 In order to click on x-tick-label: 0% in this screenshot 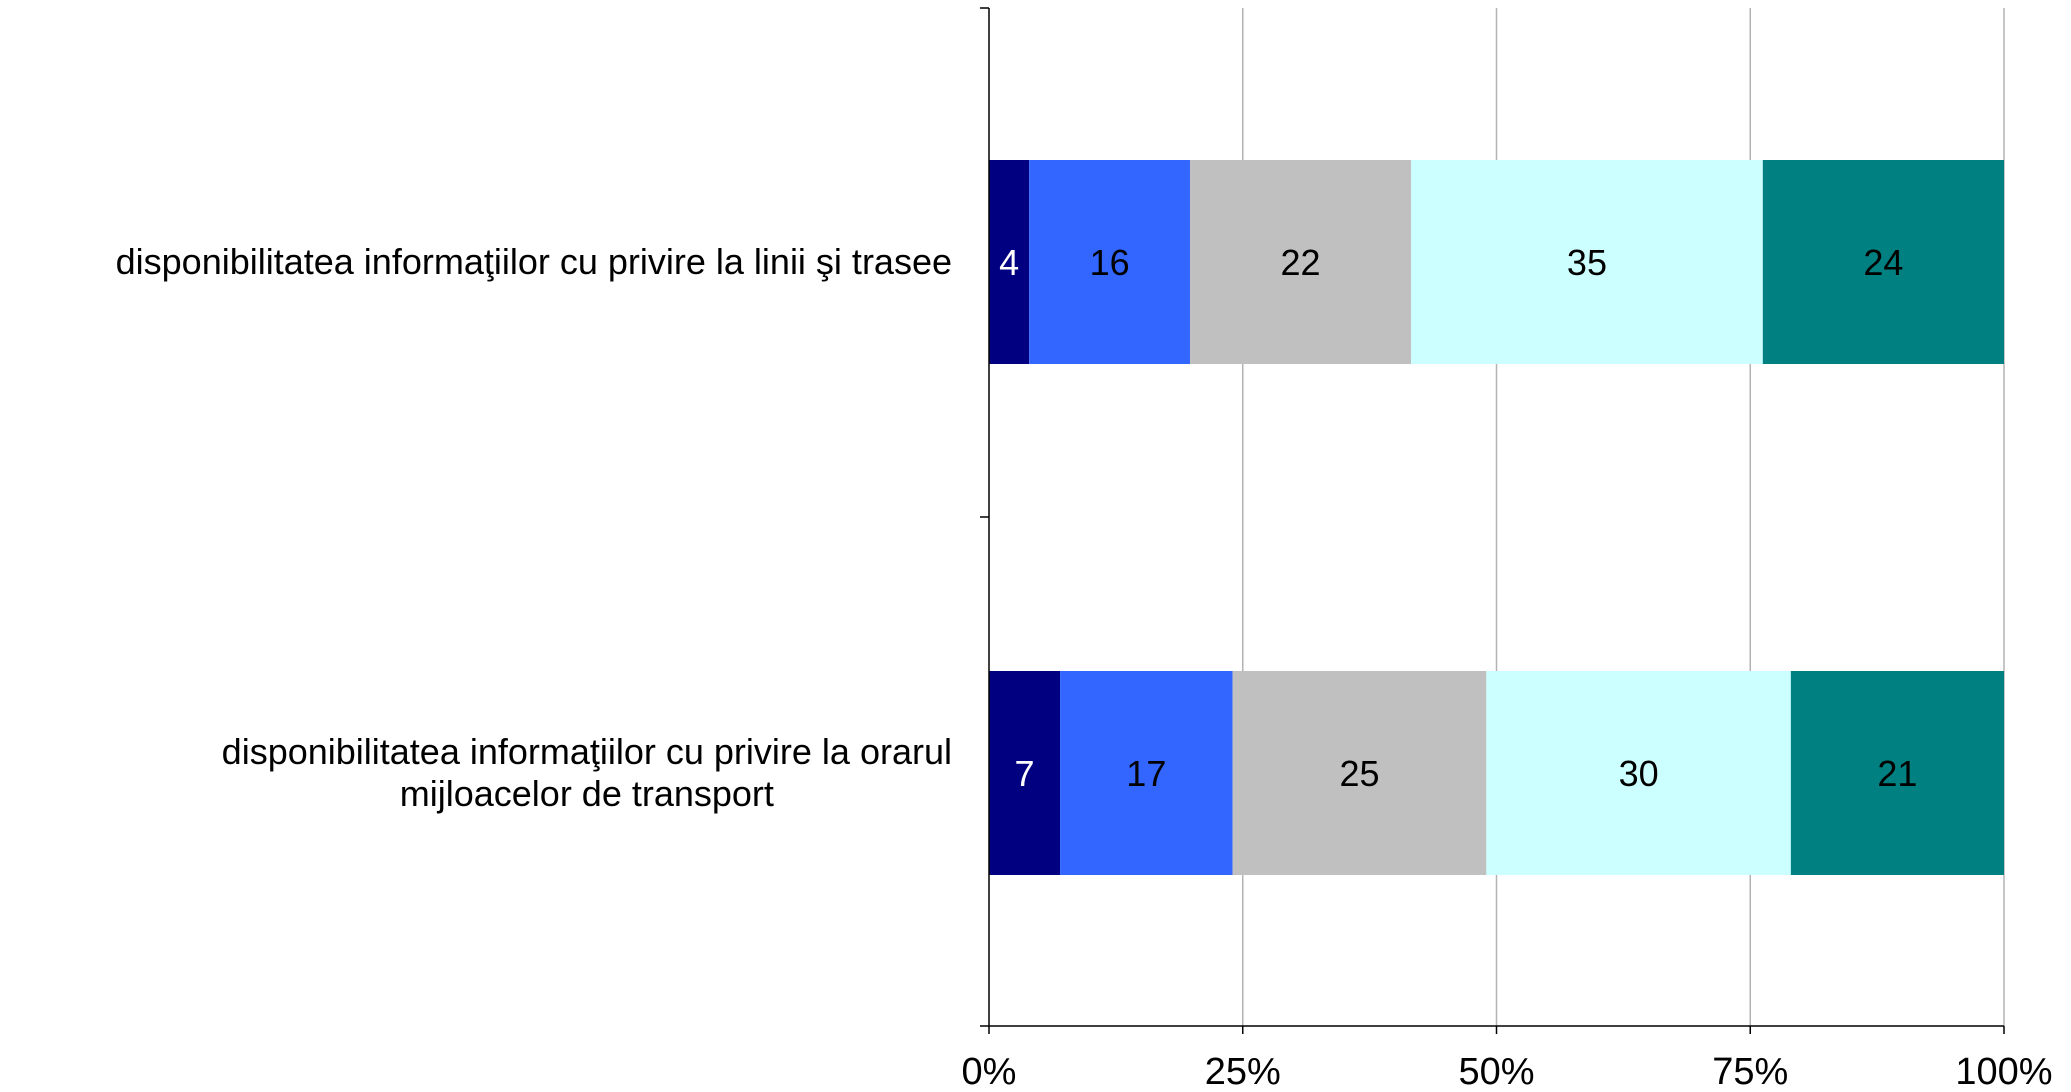, I will do `click(989, 1071)`.